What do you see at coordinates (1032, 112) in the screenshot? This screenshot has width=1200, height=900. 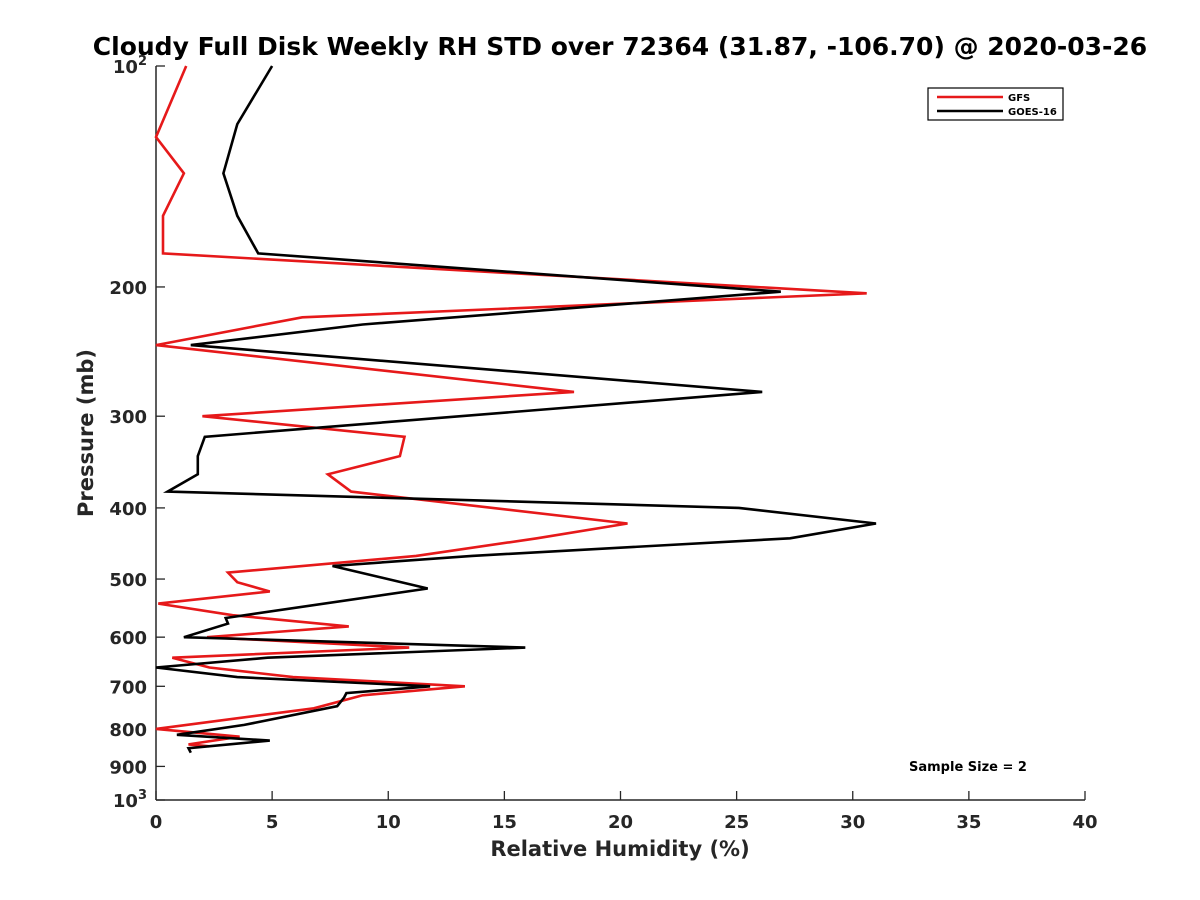 I see `legend-label: GOES-16` at bounding box center [1032, 112].